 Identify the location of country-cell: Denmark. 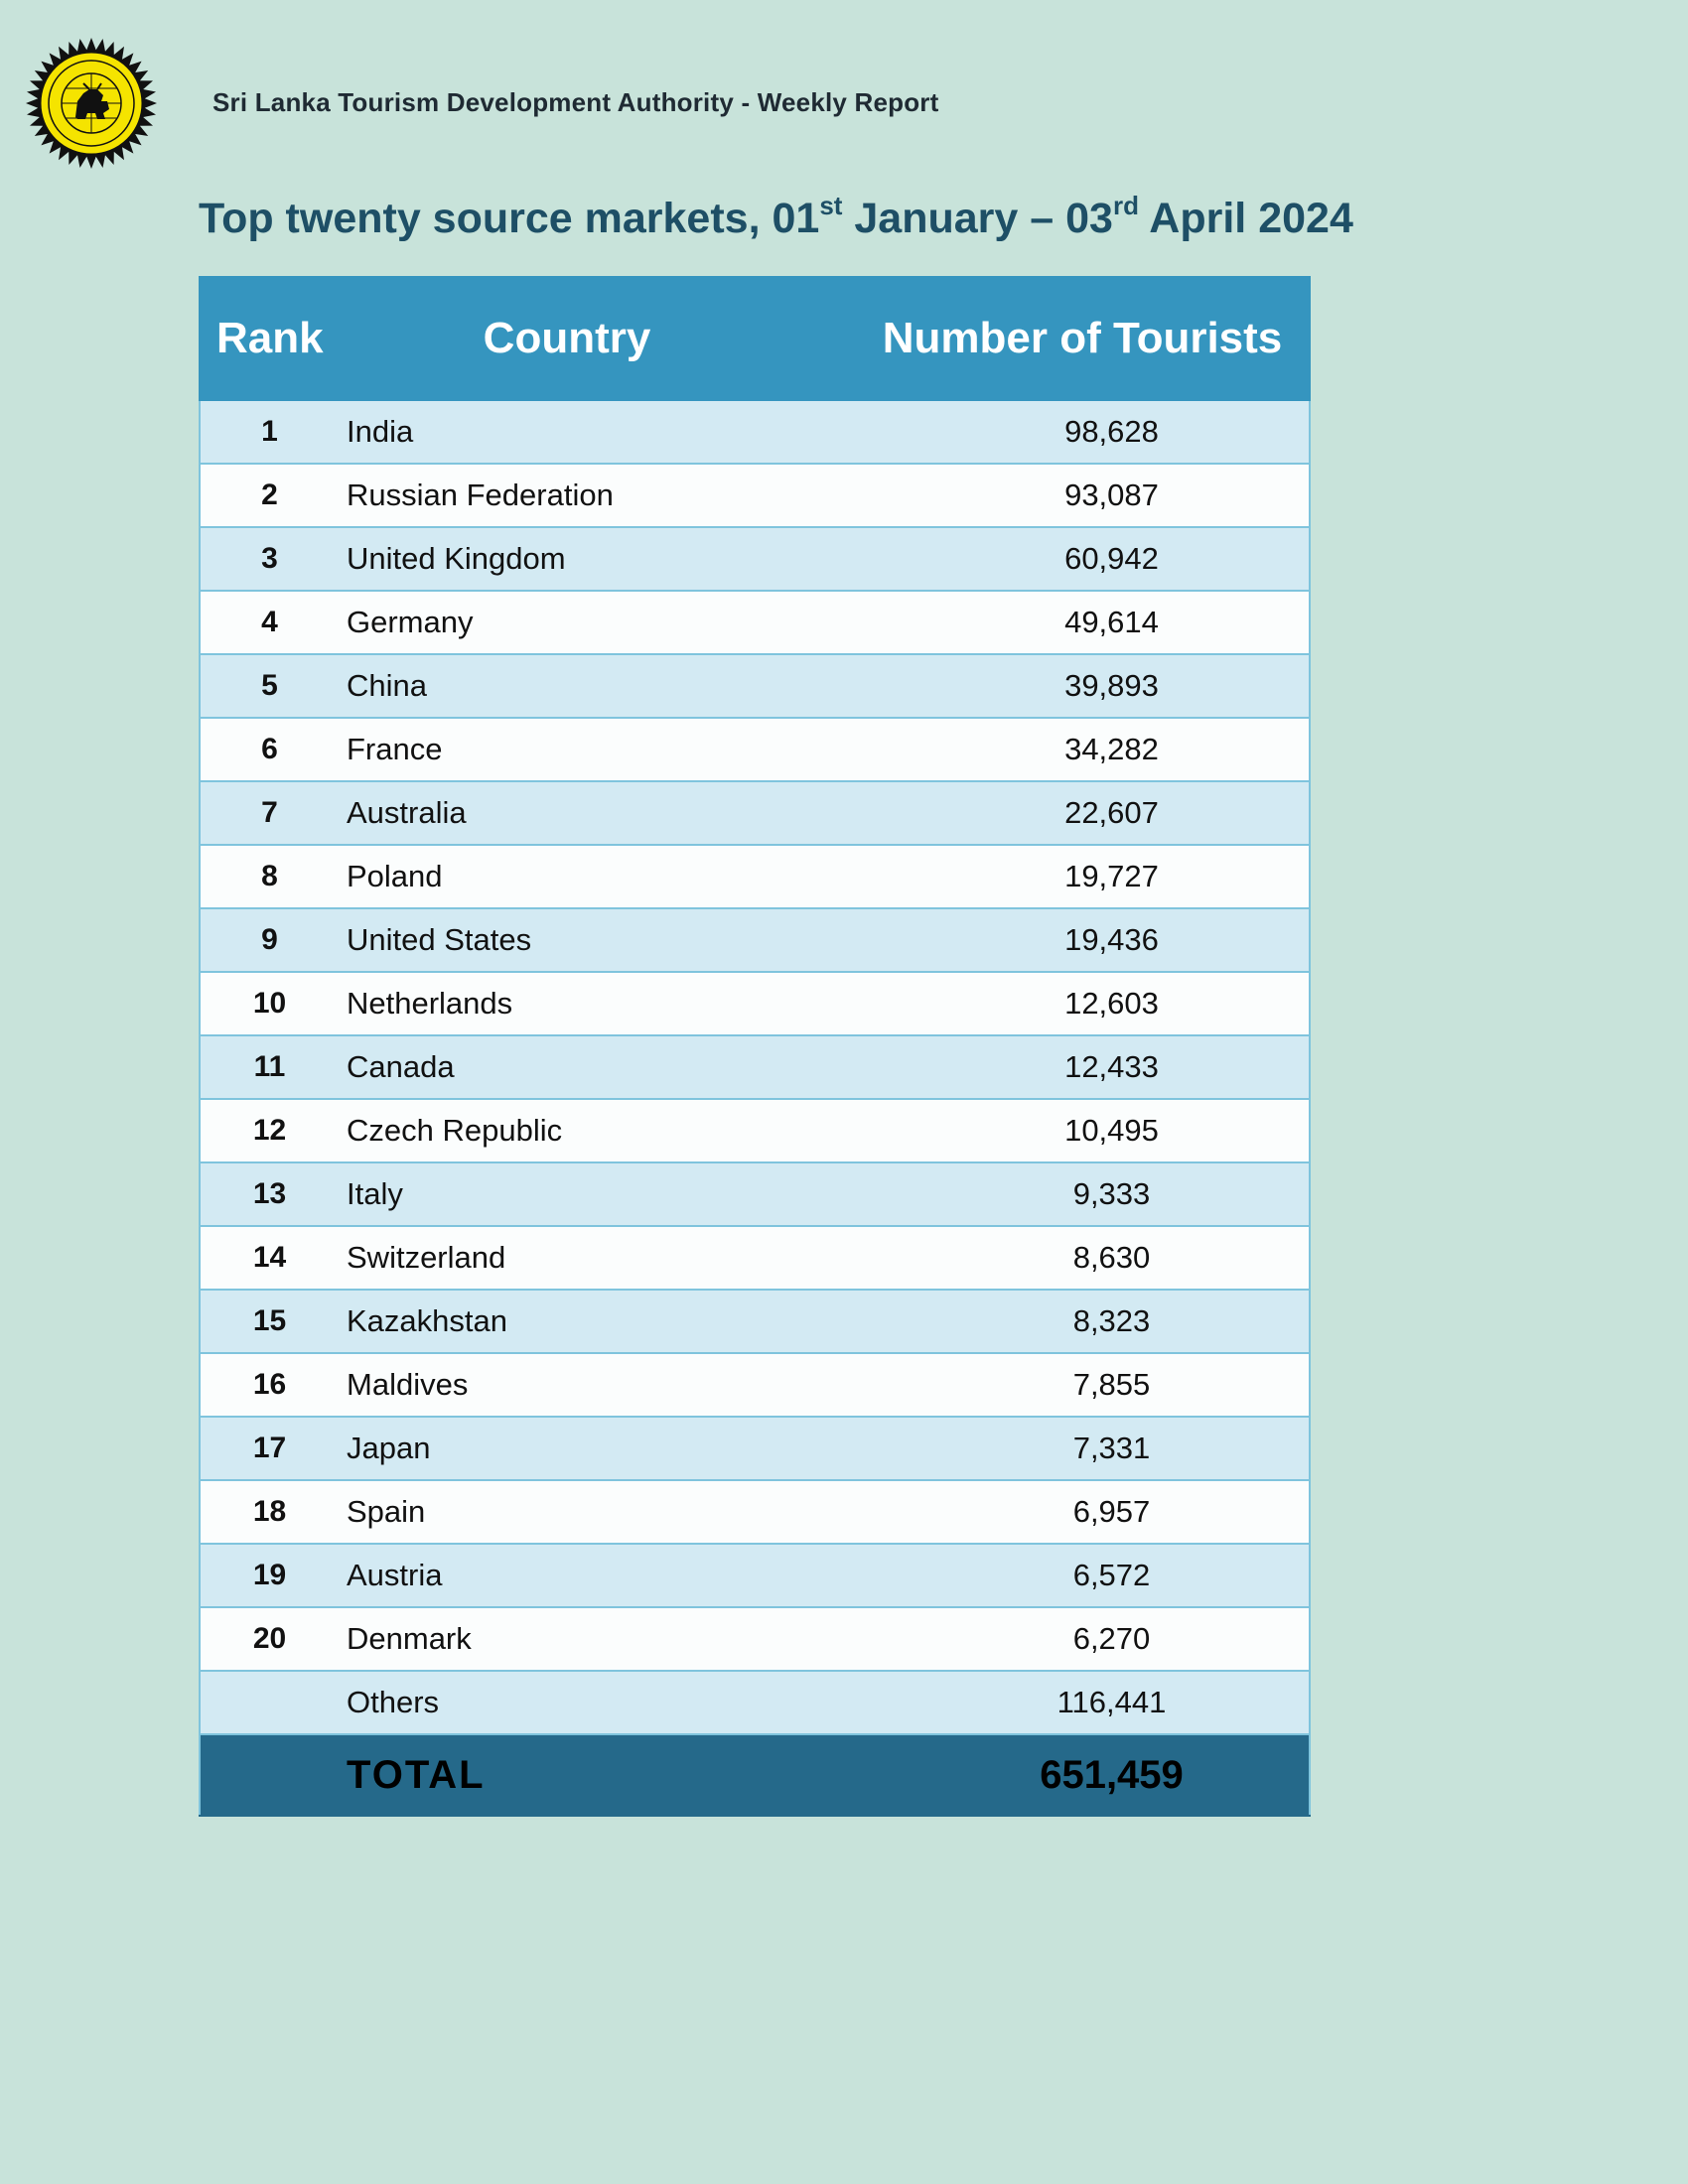
(597, 1639).